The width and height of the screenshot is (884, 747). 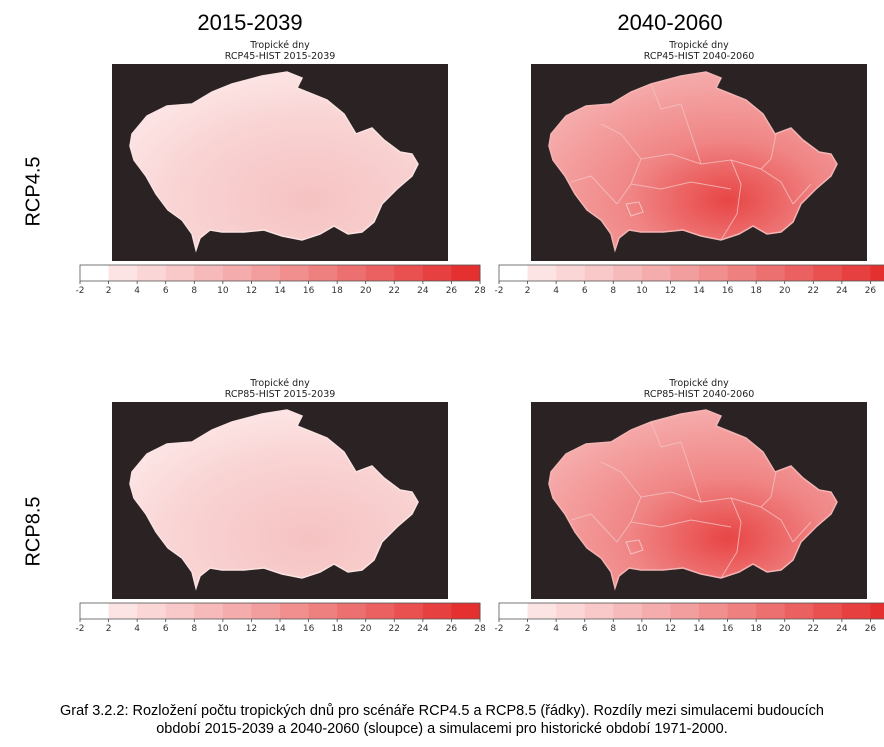 What do you see at coordinates (33, 531) in the screenshot?
I see `row-header-rcp85: RCP8.5` at bounding box center [33, 531].